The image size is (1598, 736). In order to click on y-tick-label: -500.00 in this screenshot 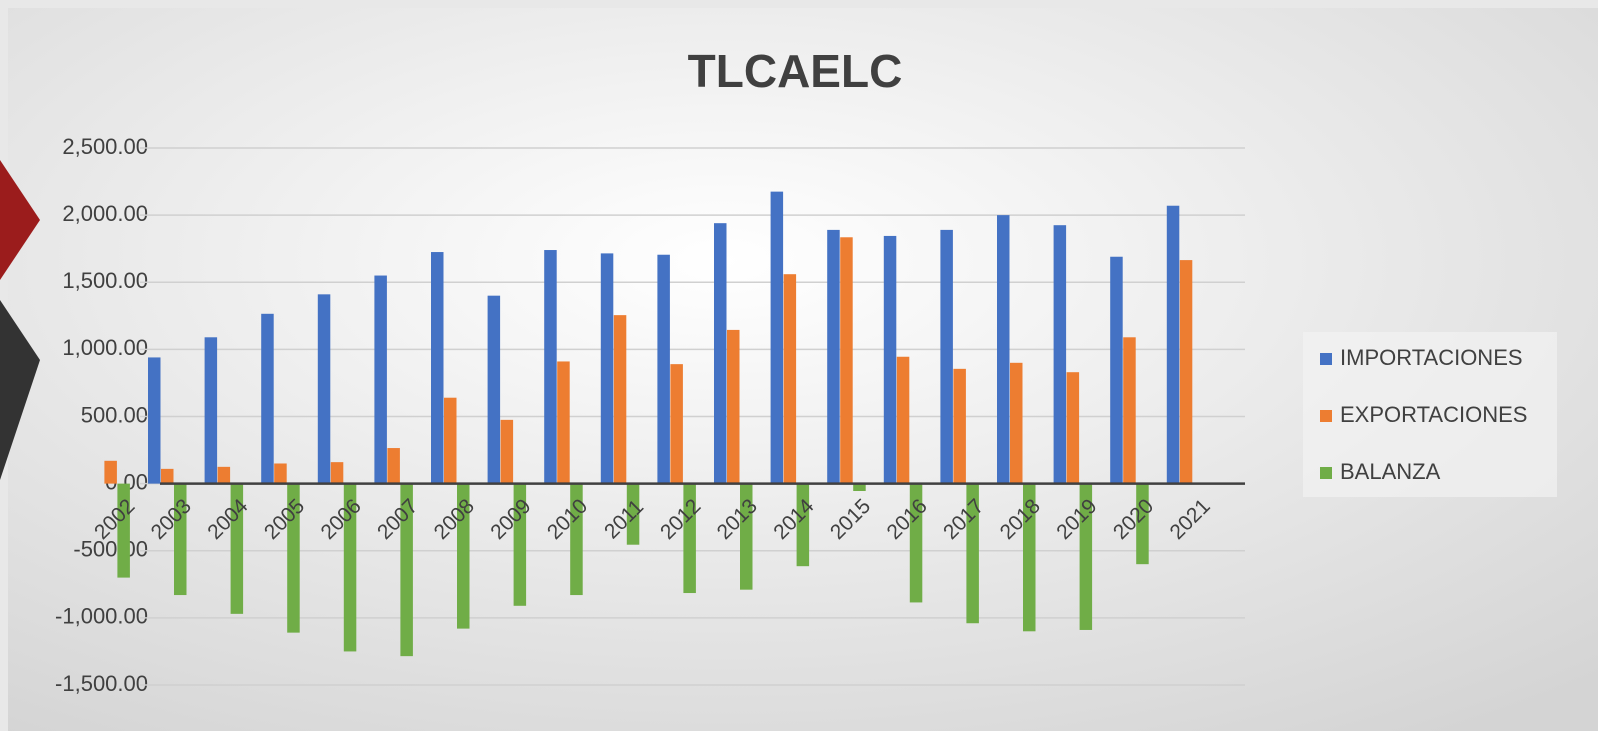, I will do `click(110, 549)`.